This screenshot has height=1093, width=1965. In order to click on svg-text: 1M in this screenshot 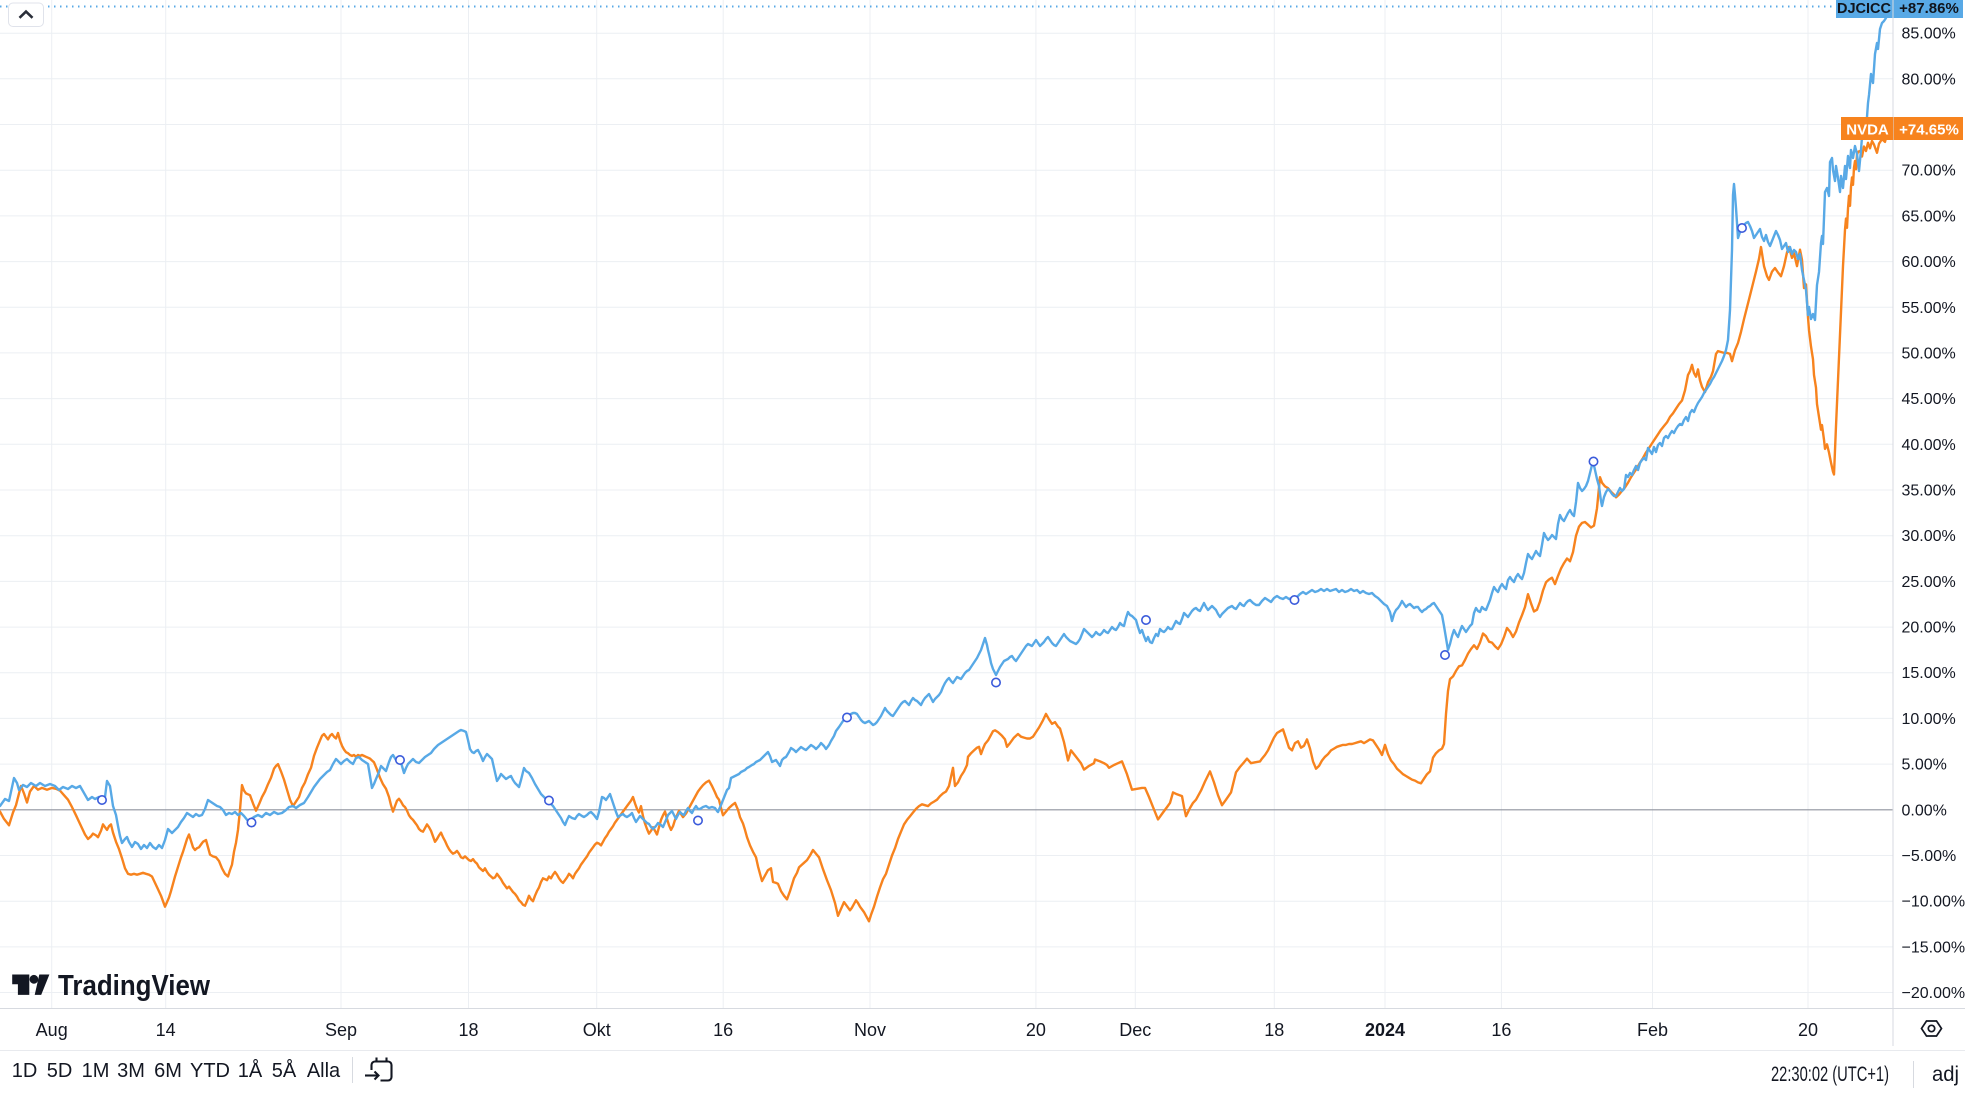, I will do `click(96, 1071)`.